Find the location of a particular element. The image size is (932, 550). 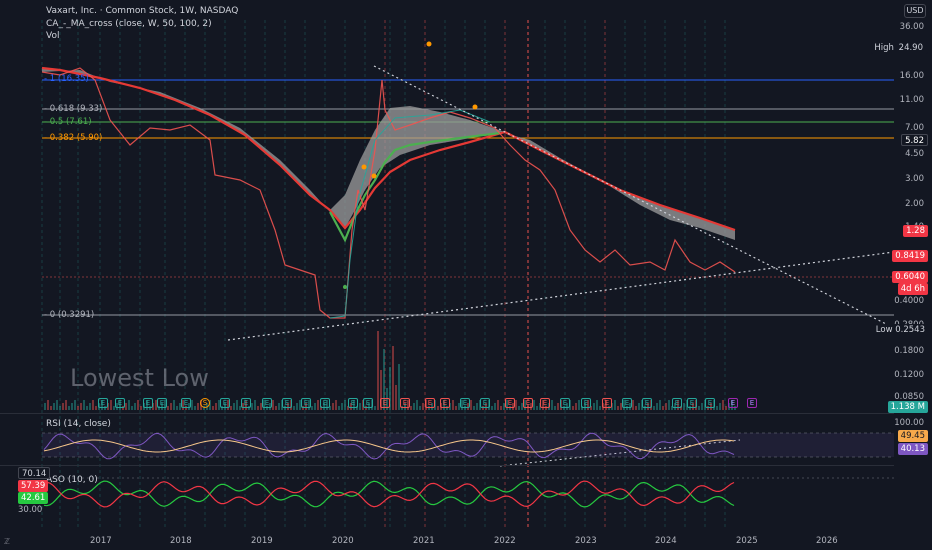

y-tick: 0.0850 is located at coordinates (909, 397).